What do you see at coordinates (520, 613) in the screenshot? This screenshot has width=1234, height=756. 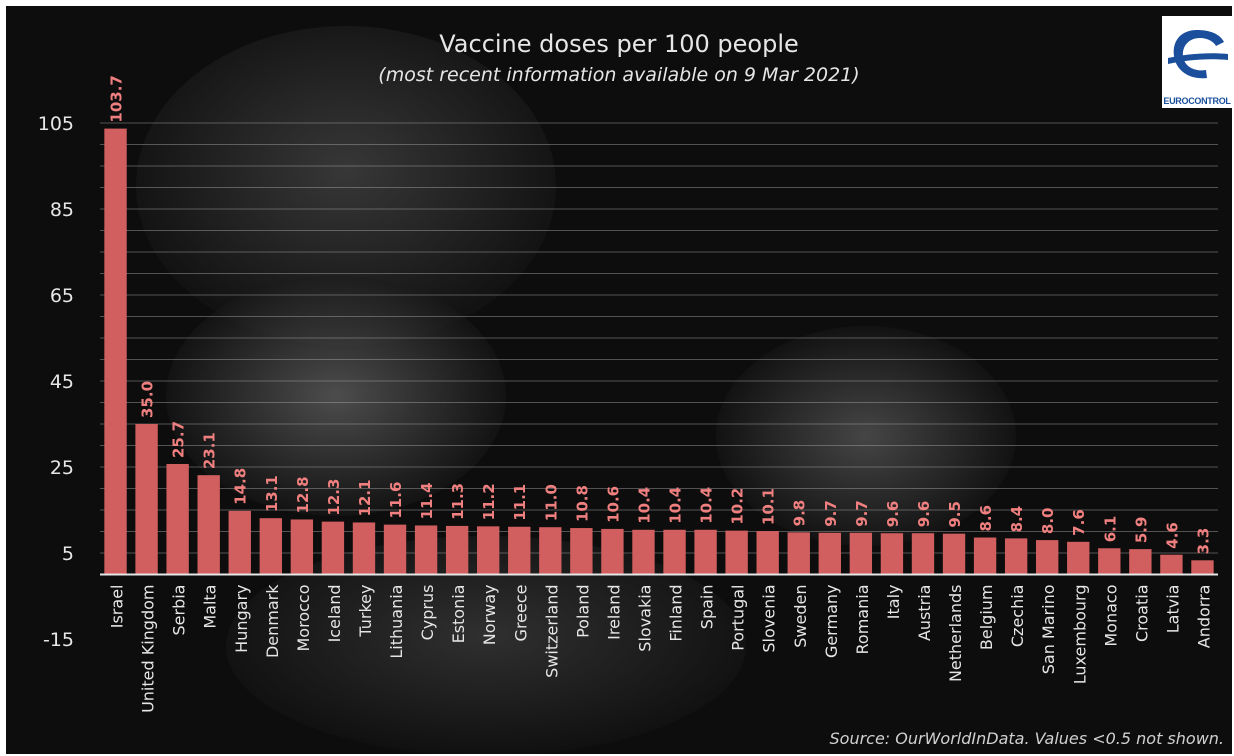 I see `category-label: Greece` at bounding box center [520, 613].